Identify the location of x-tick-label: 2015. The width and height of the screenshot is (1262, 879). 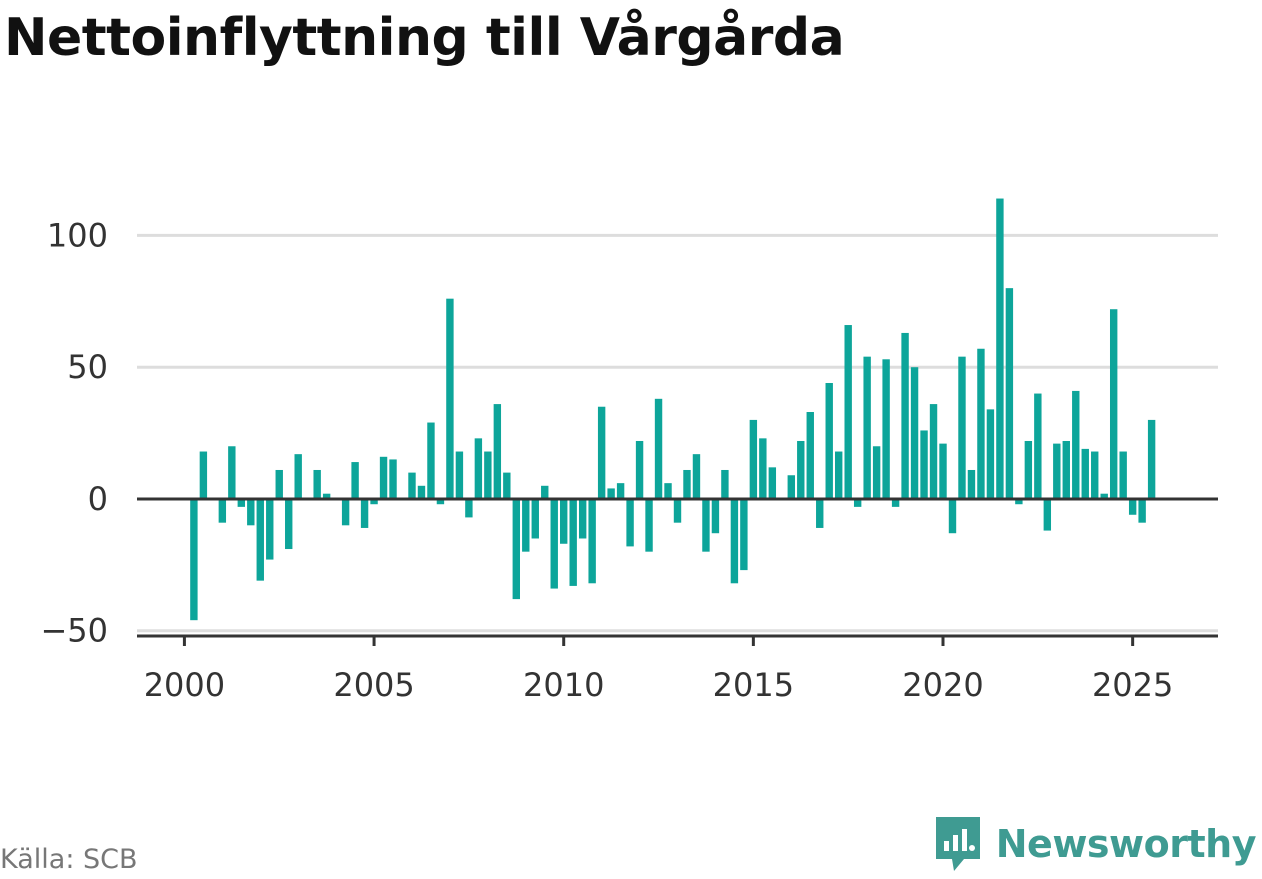
(753, 685).